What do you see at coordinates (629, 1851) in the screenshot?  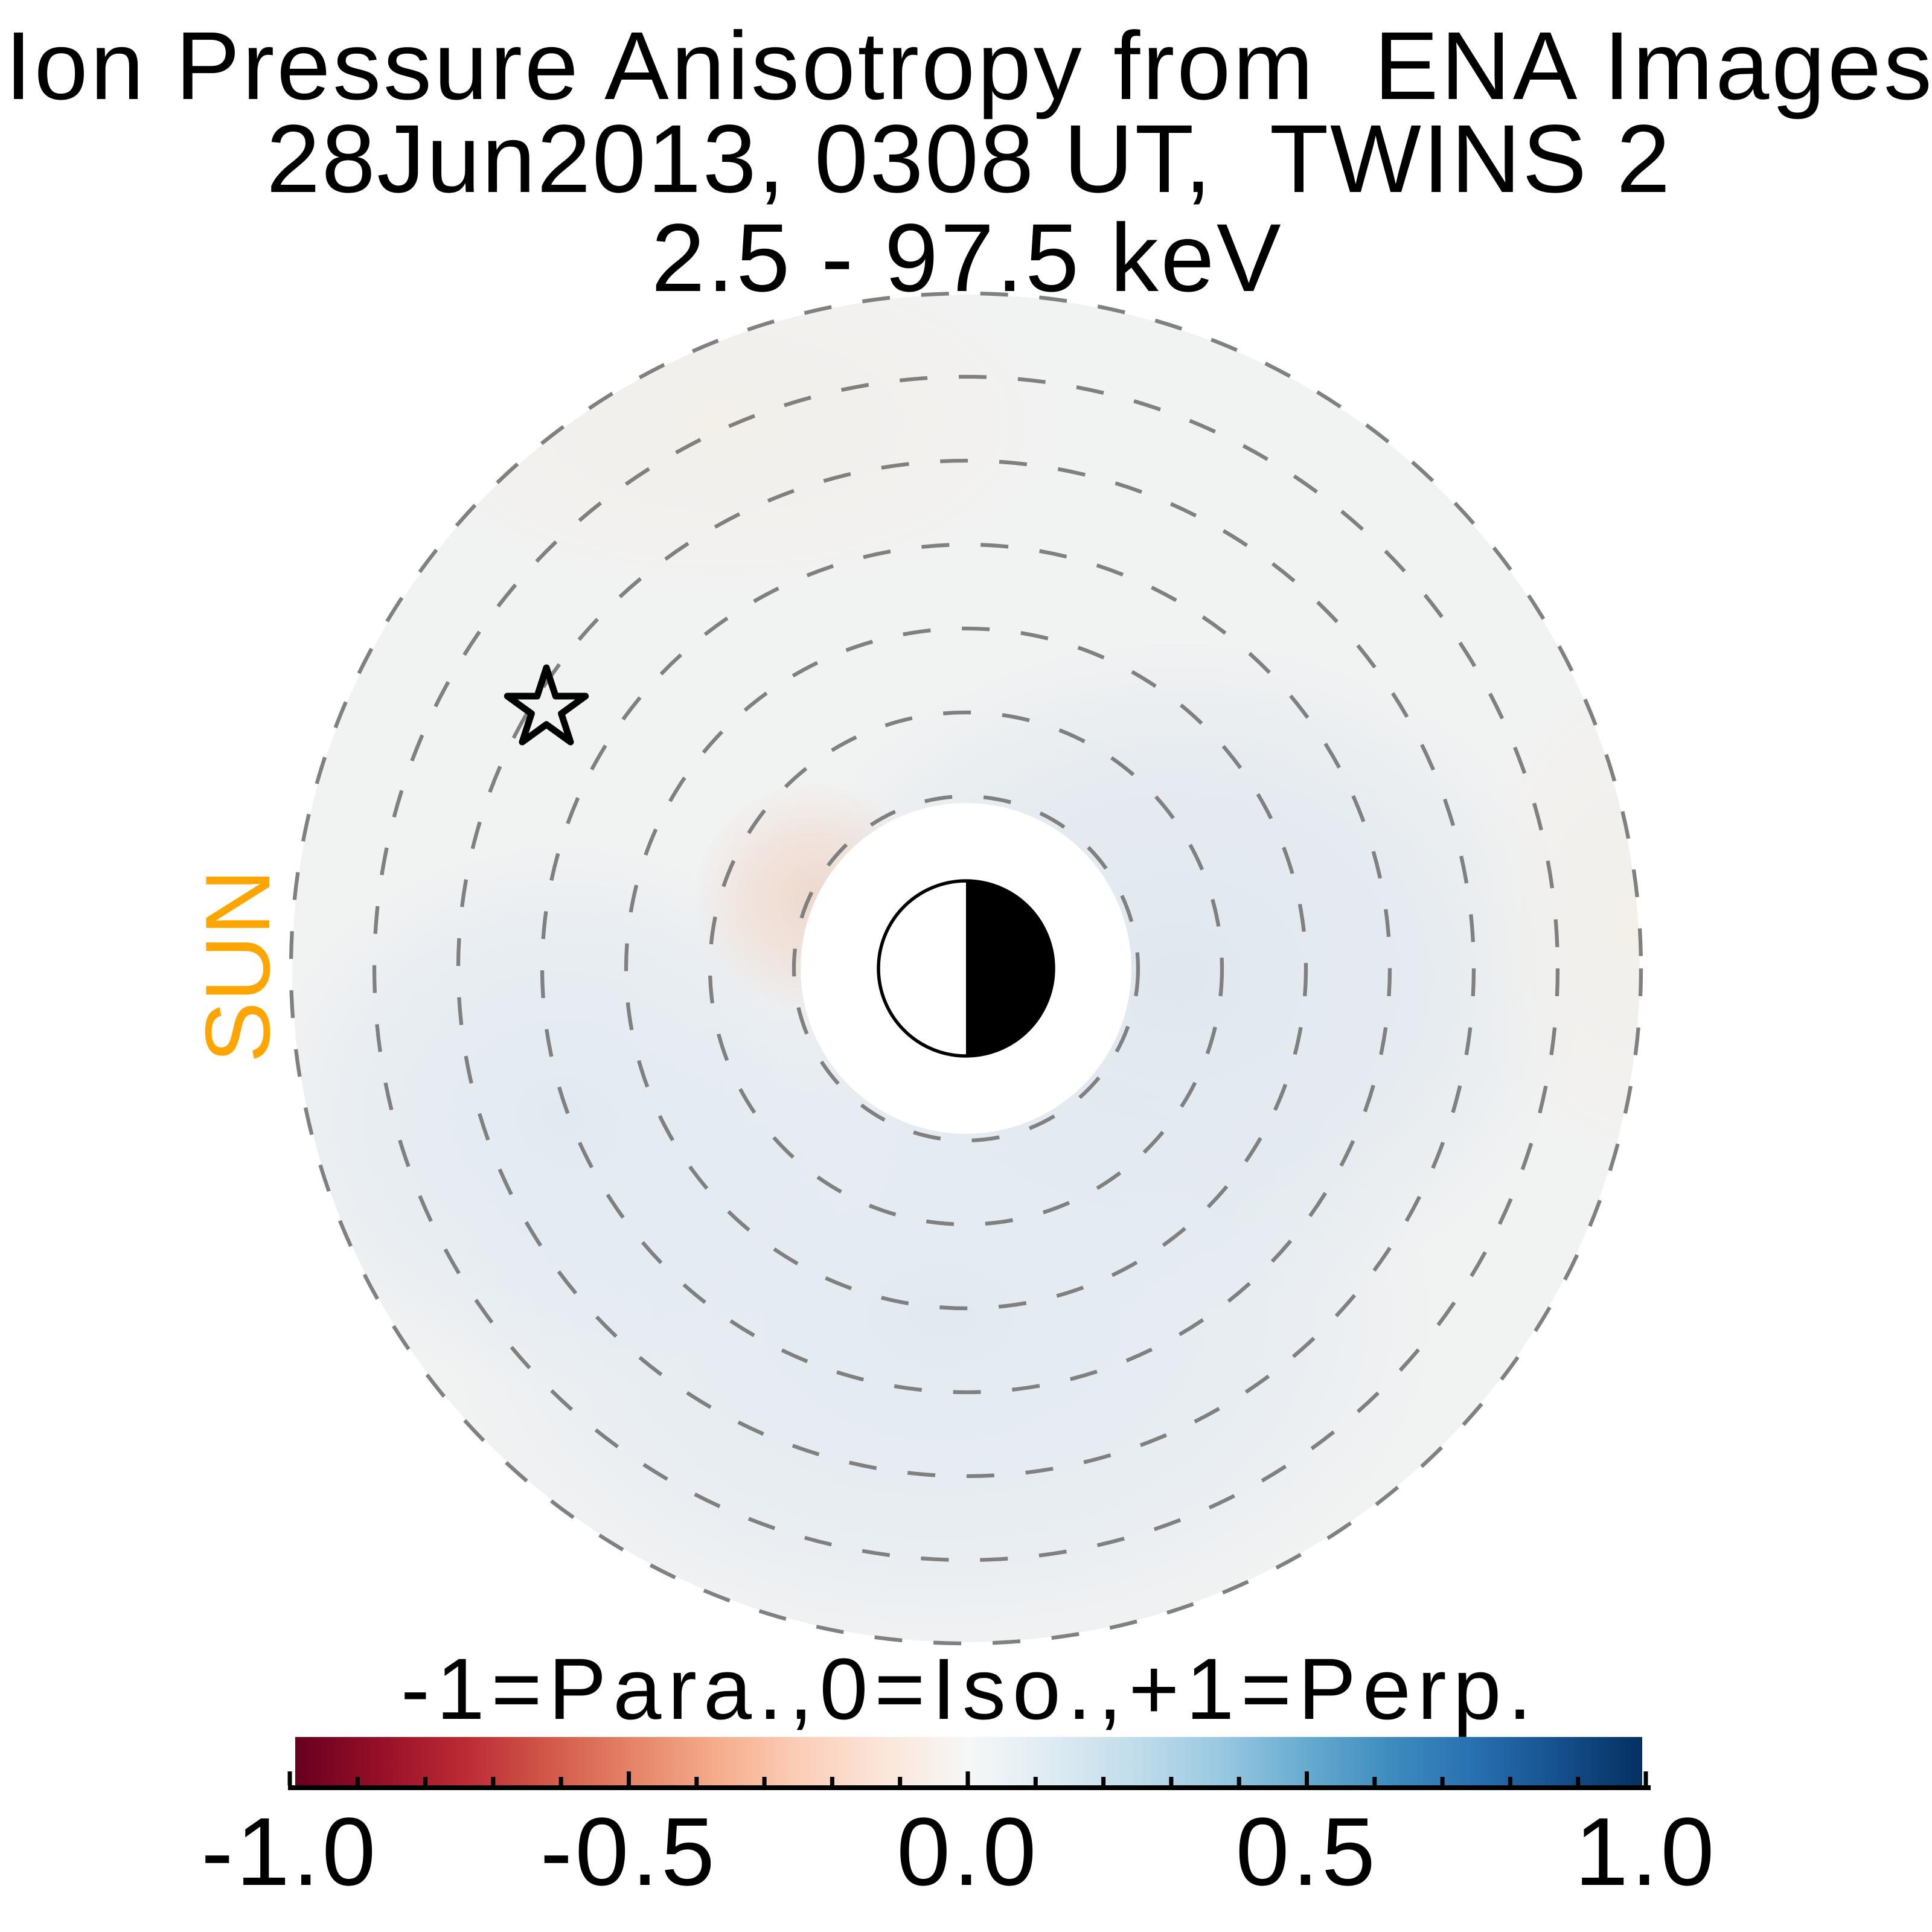 I see `svg-text: -0.5` at bounding box center [629, 1851].